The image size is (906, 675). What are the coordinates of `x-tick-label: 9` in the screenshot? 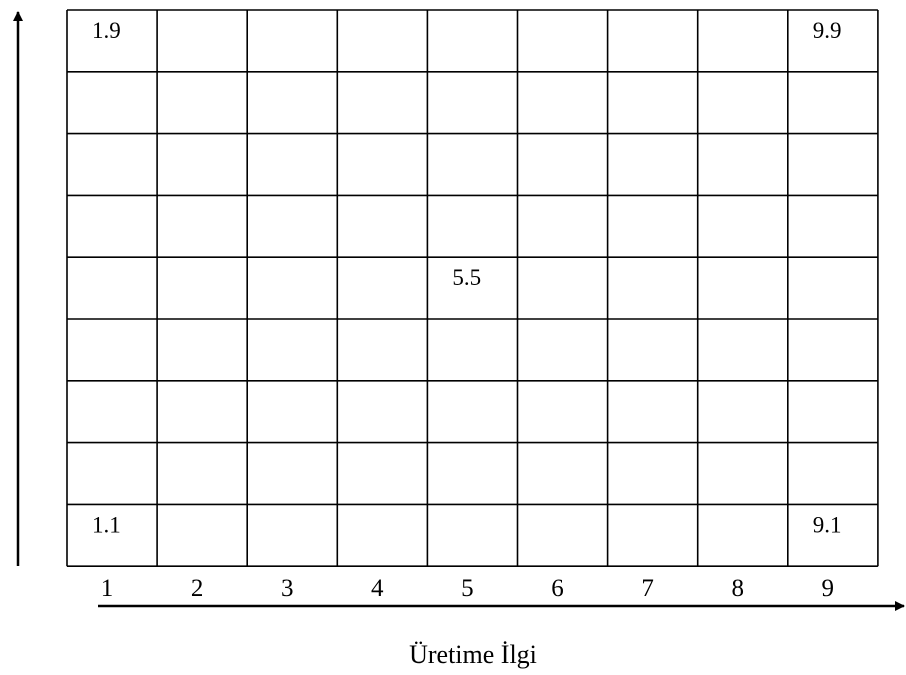 It's located at (828, 588).